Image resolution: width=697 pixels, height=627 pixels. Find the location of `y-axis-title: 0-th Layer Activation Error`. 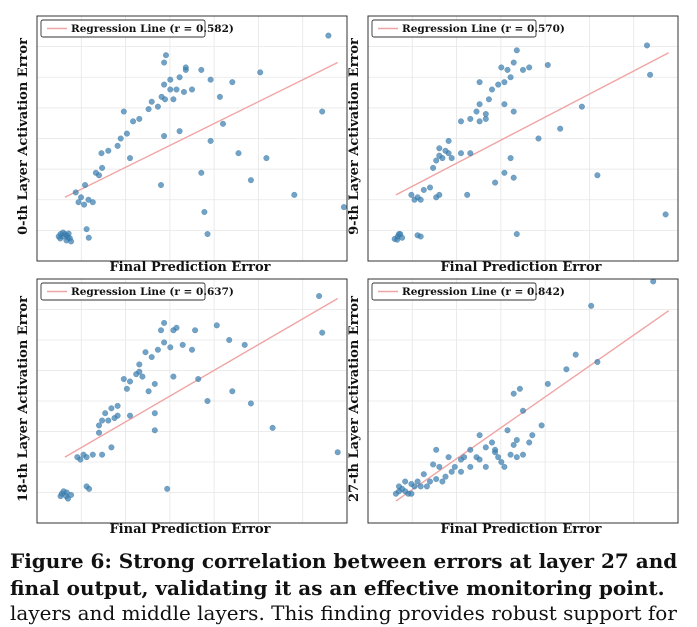

y-axis-title: 0-th Layer Activation Error is located at coordinates (23, 136).